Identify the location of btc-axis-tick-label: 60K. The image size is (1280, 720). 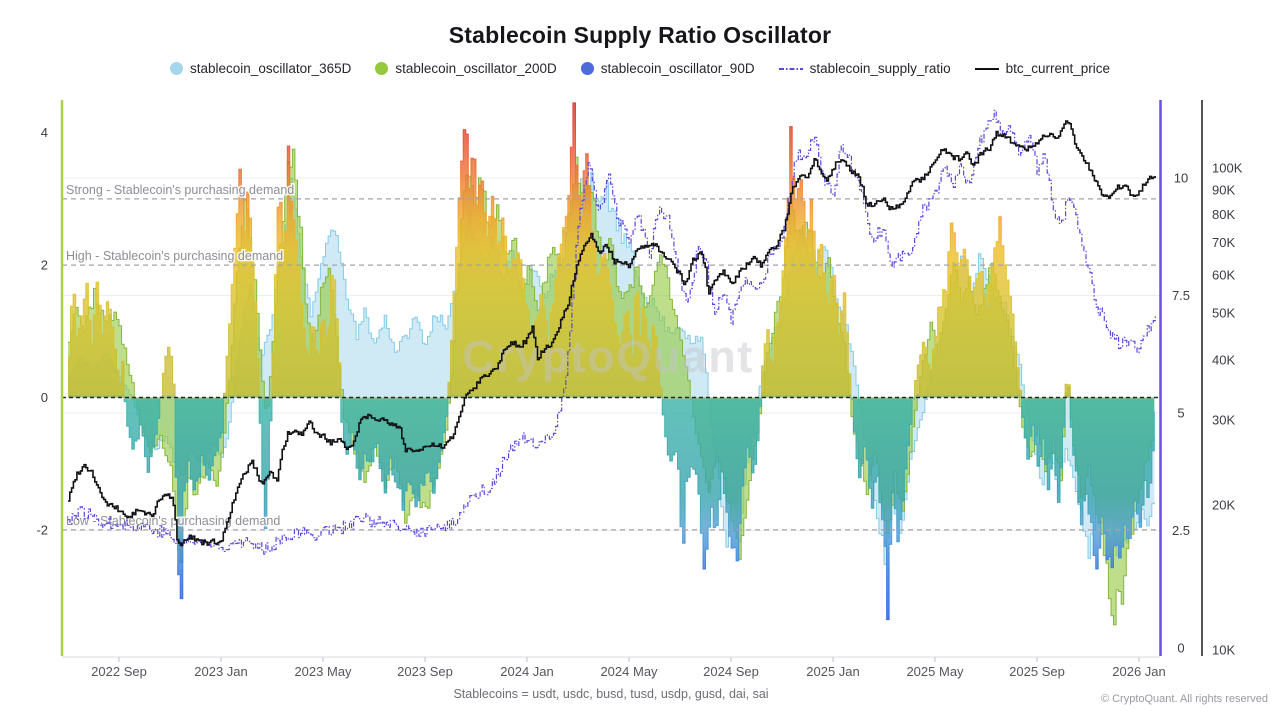
(1223, 274).